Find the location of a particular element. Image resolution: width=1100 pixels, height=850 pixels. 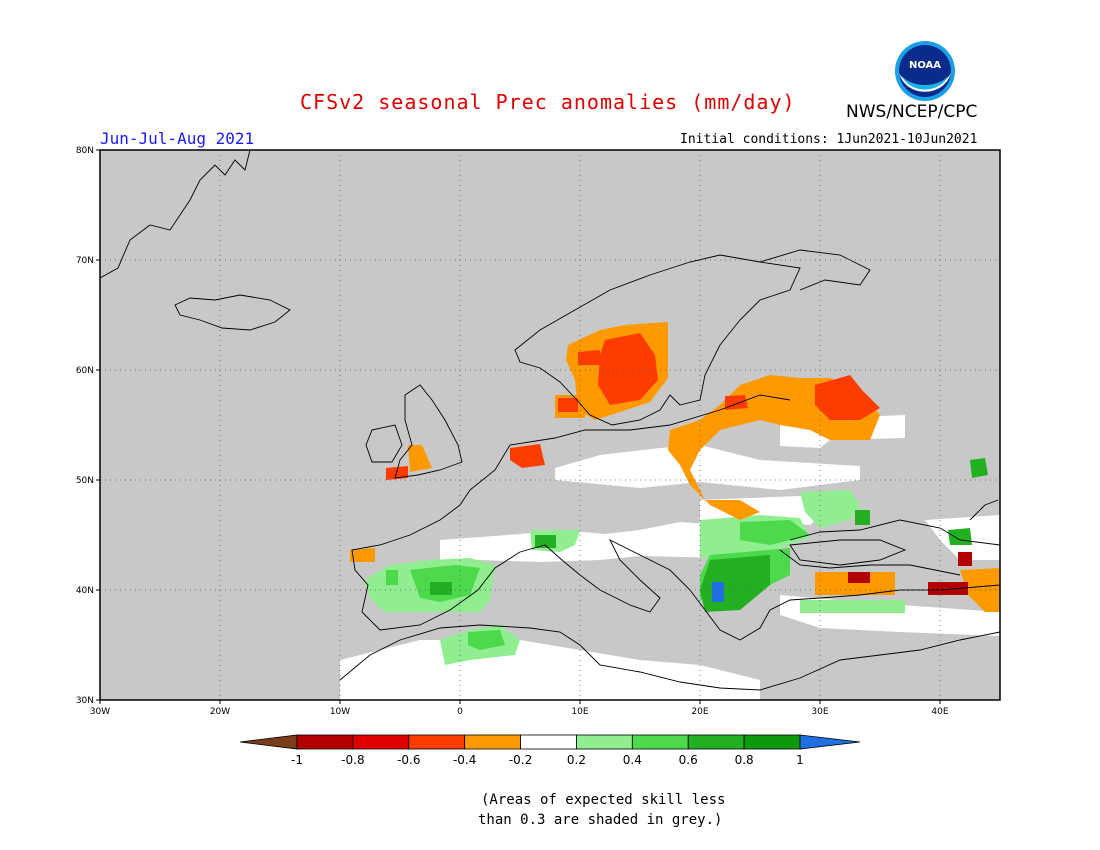

colorbar-label: -0.8 is located at coordinates (352, 760).